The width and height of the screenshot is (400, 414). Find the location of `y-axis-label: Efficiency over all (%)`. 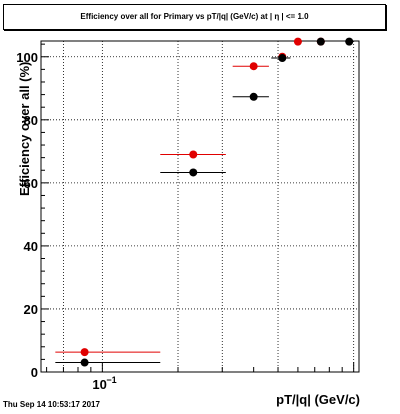

y-axis-label: Efficiency over all (%) is located at coordinates (24, 128).